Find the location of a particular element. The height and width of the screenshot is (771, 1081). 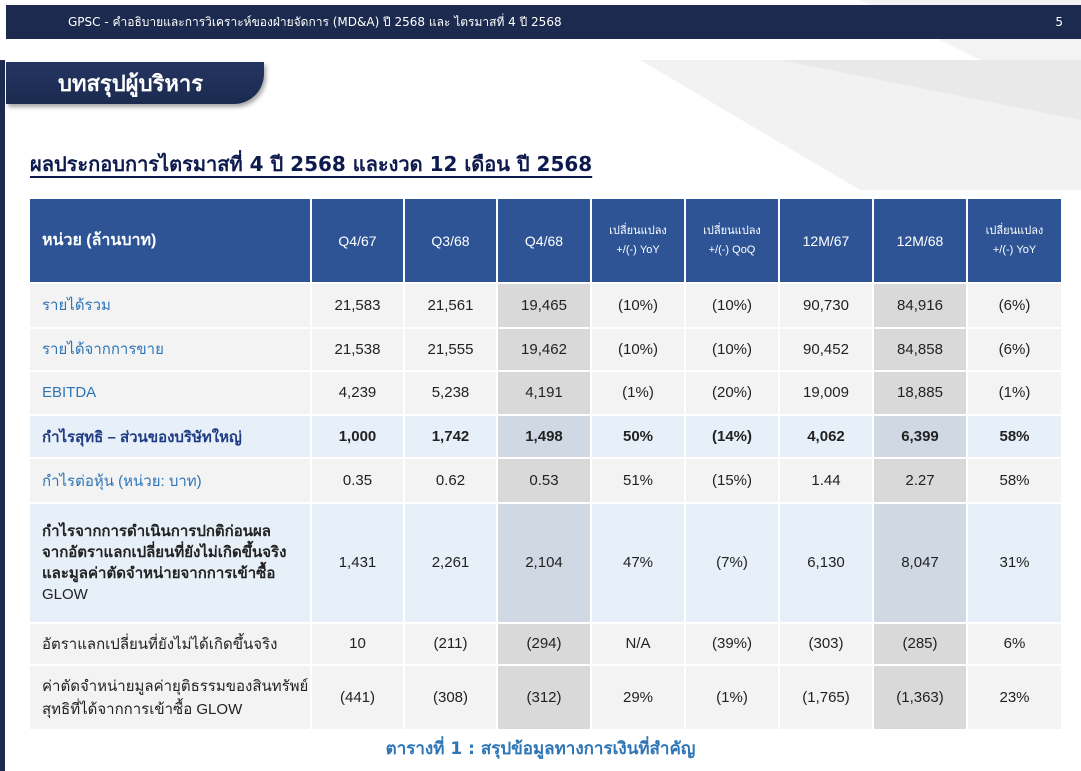

cell-change-qoq: (20%) is located at coordinates (732, 393).